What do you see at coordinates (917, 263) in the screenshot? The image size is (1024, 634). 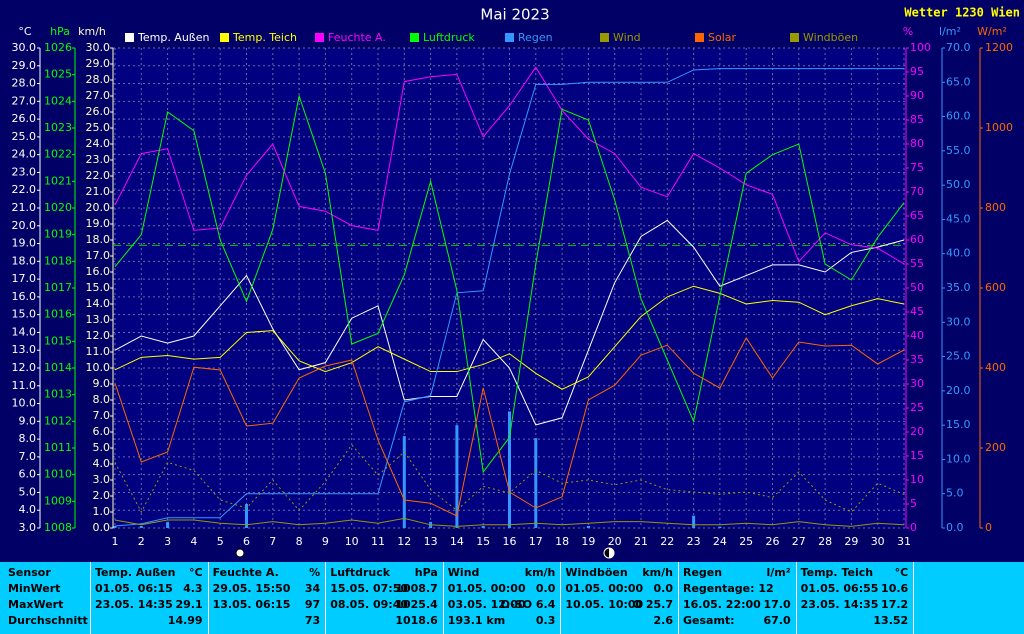 I see `y-tick-label: 55` at bounding box center [917, 263].